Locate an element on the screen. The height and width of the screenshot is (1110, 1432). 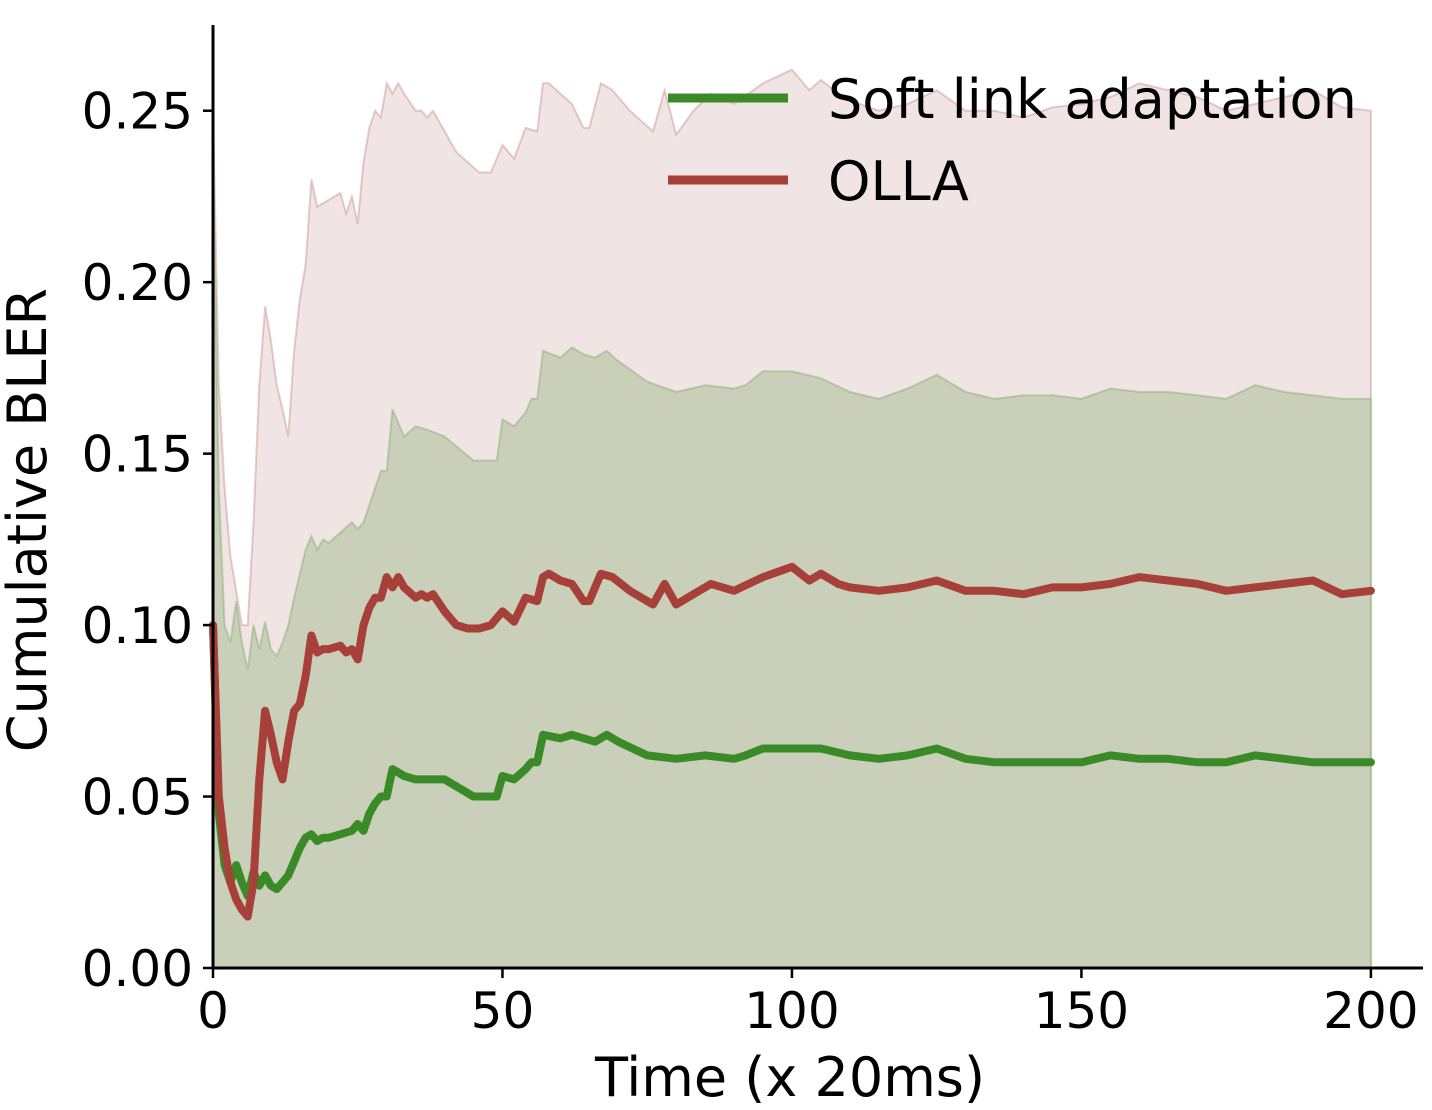
y-axis-ticks: 0.00 0.05 0.10 0.15 0.20 0.25 is located at coordinates (147, 540).